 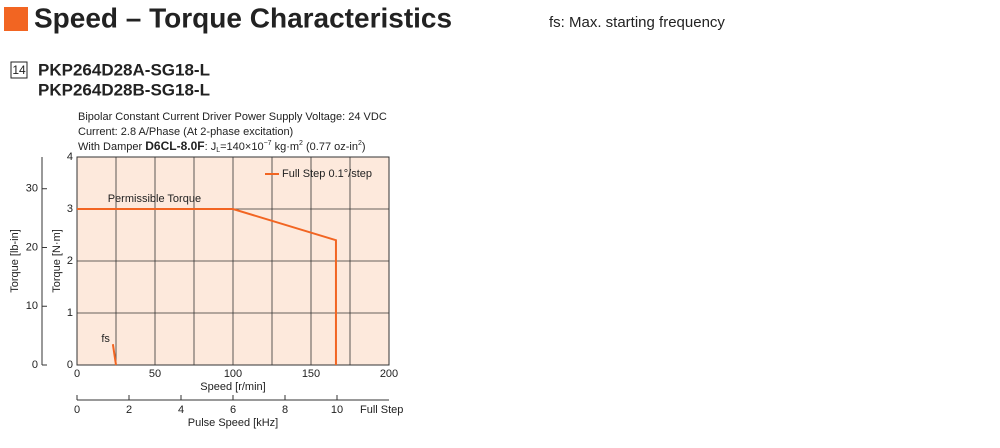 What do you see at coordinates (32, 306) in the screenshot?
I see `y2-tick-label: 10` at bounding box center [32, 306].